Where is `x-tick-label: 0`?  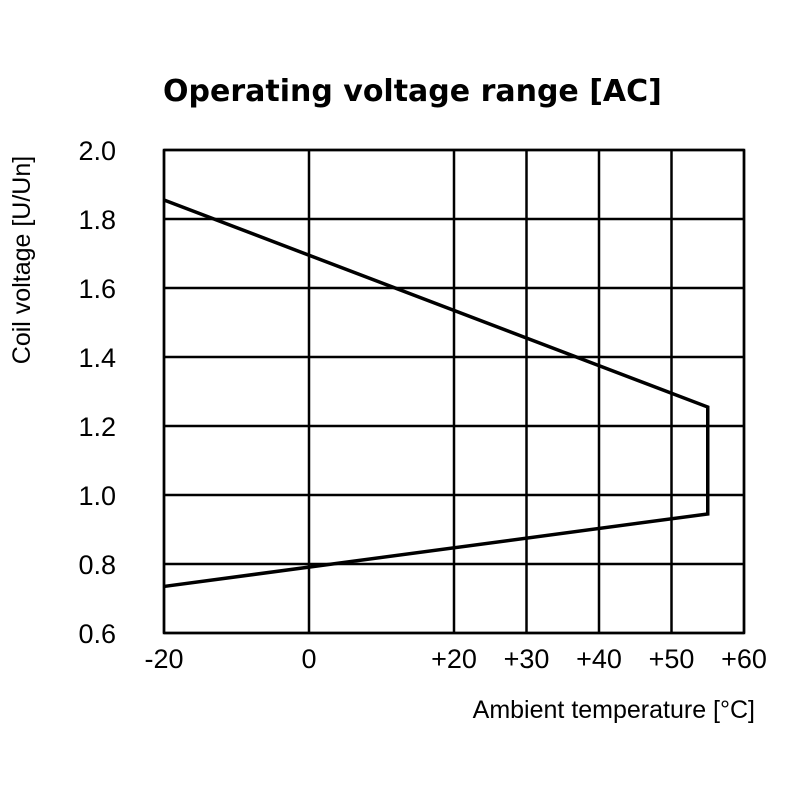 x-tick-label: 0 is located at coordinates (308, 659).